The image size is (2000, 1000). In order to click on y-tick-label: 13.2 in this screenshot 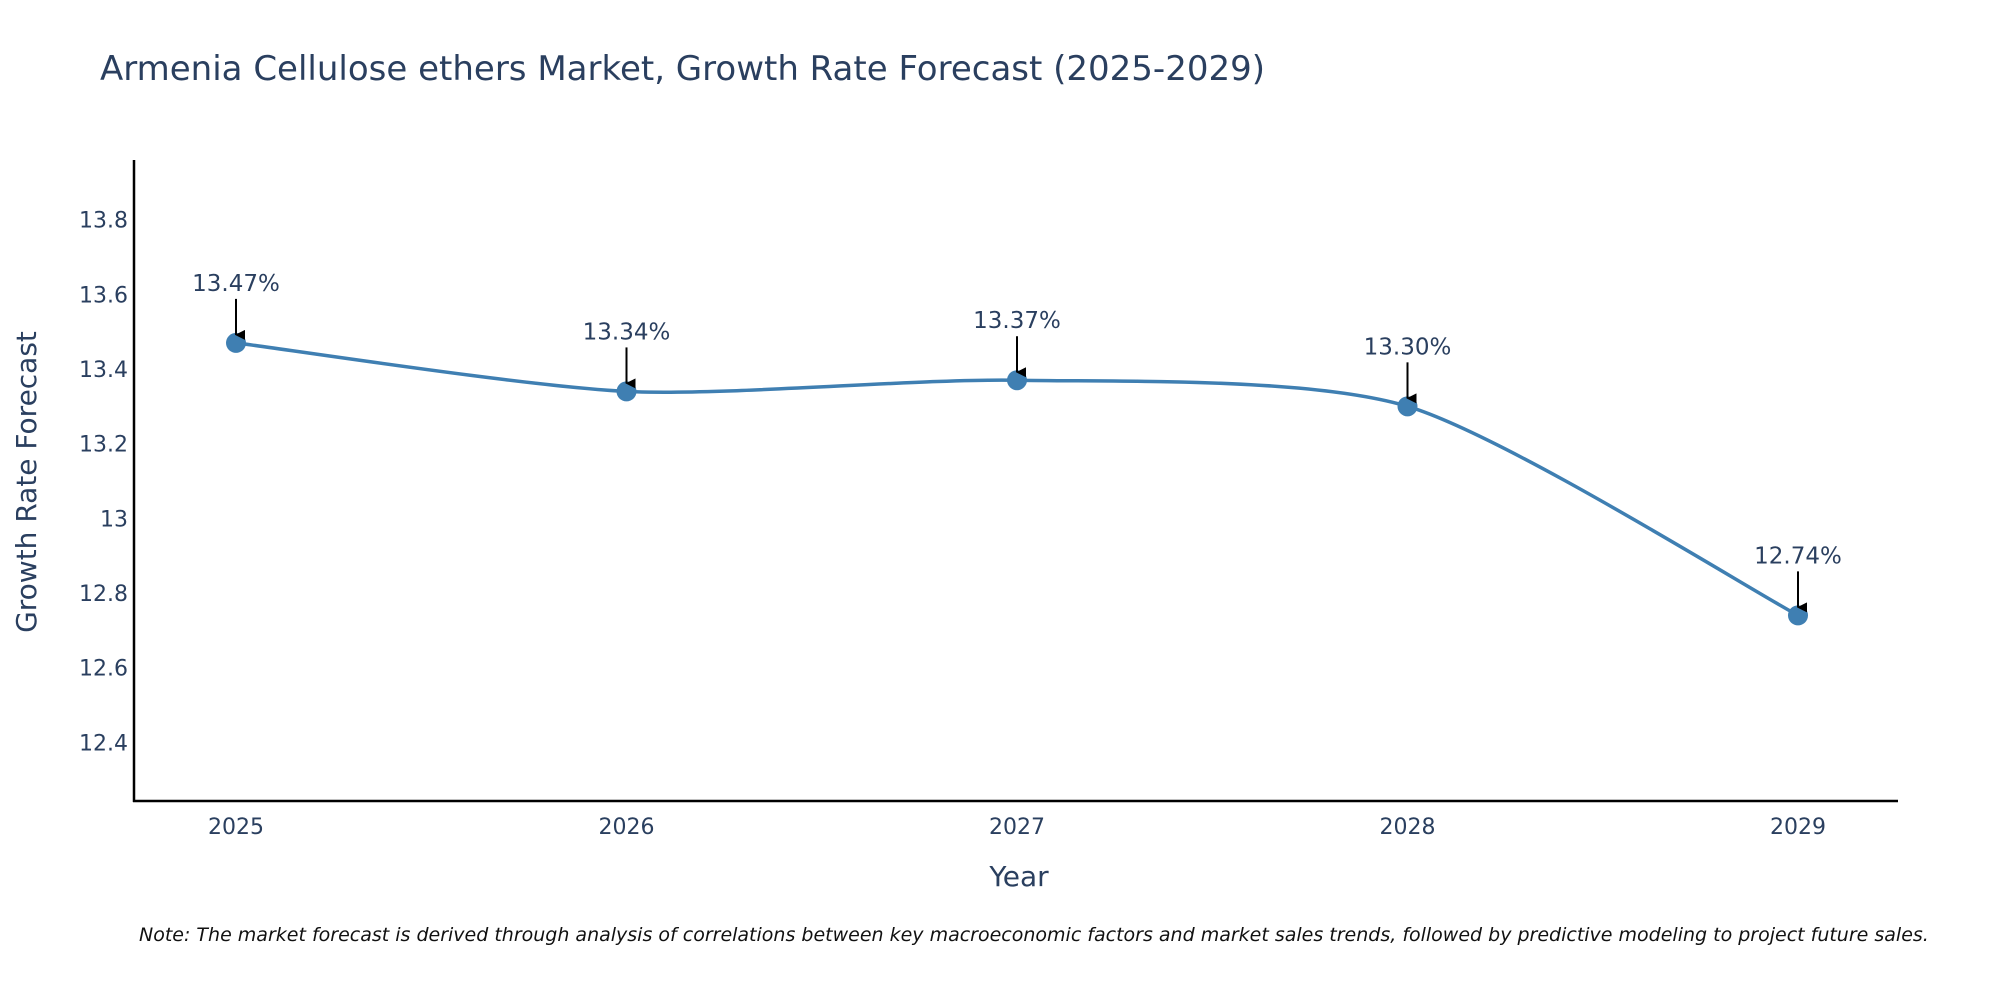, I will do `click(103, 445)`.